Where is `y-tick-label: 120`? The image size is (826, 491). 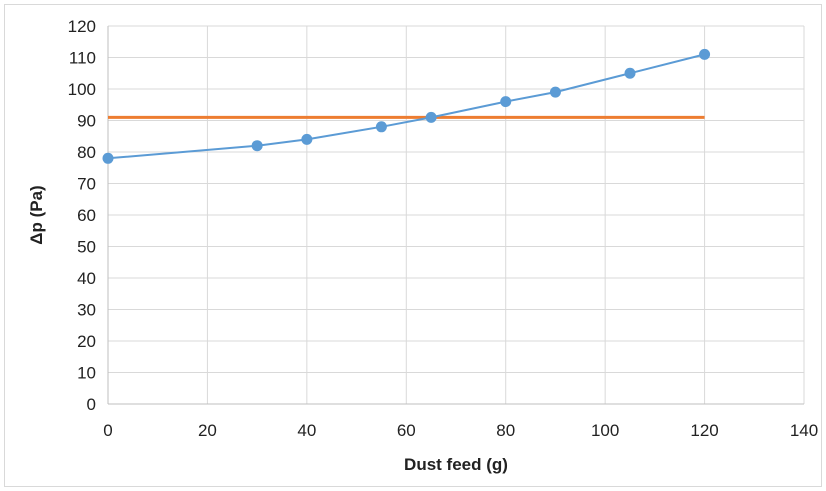
y-tick-label: 120 is located at coordinates (82, 26).